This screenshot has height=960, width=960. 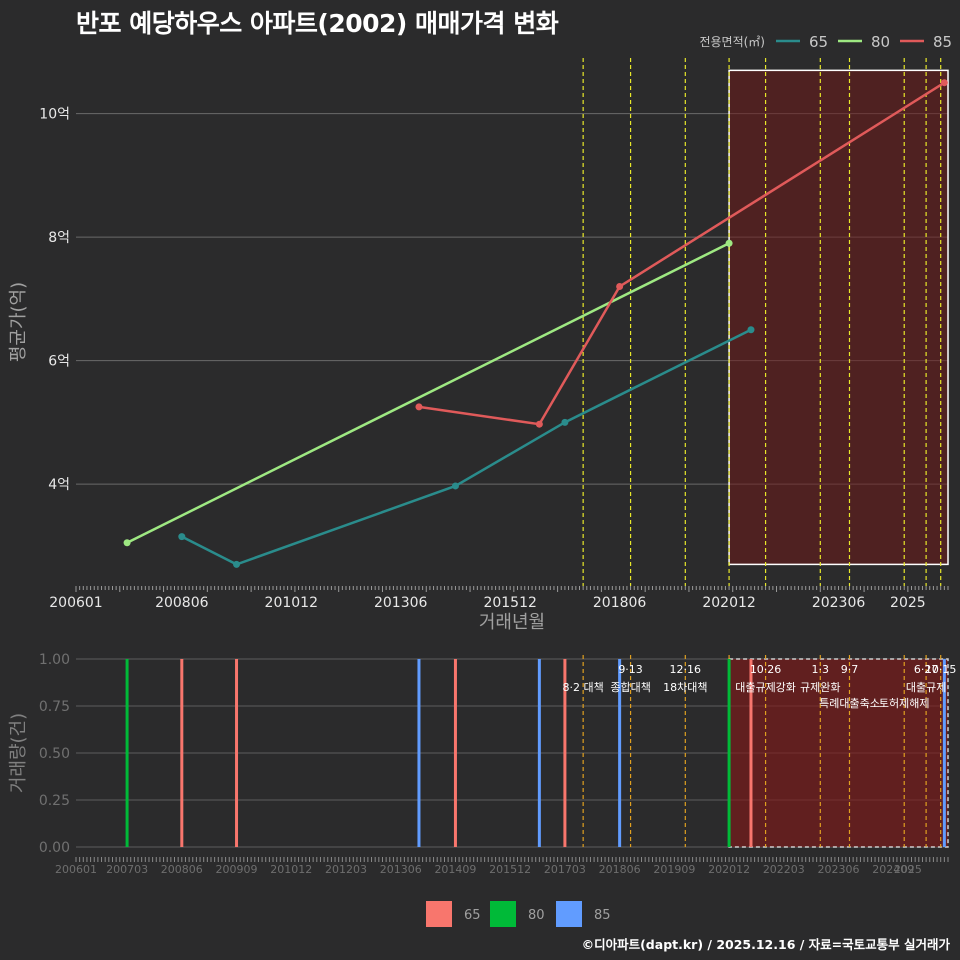 I want to click on volume-y-tick-label: 0.00, so click(x=54, y=848).